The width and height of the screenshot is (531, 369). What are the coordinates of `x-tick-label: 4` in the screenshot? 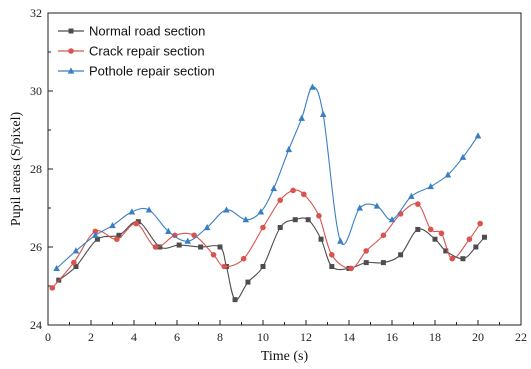 It's located at (134, 337).